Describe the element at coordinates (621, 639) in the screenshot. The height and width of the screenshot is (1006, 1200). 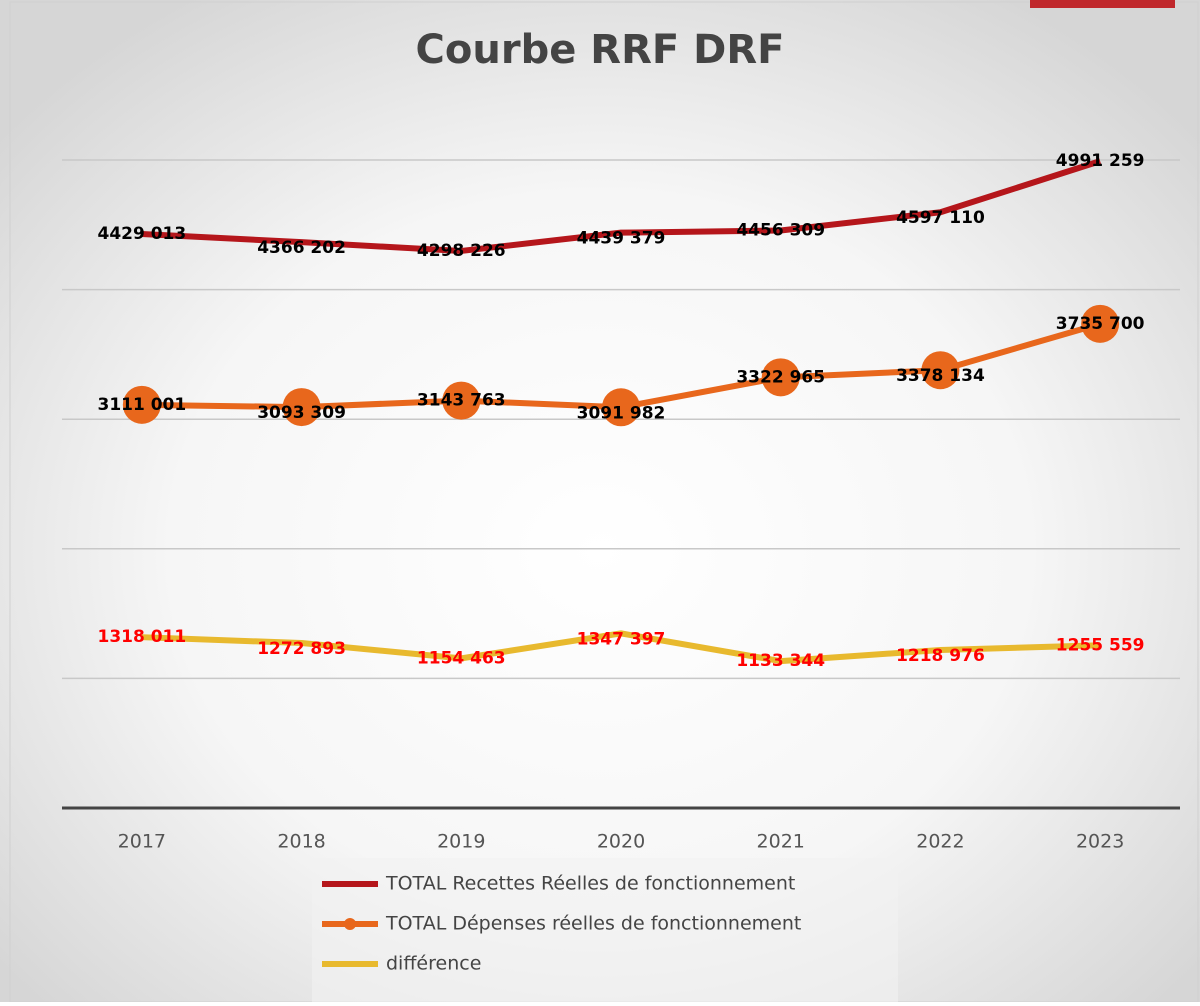
I see `value-label: 1347 397` at that location.